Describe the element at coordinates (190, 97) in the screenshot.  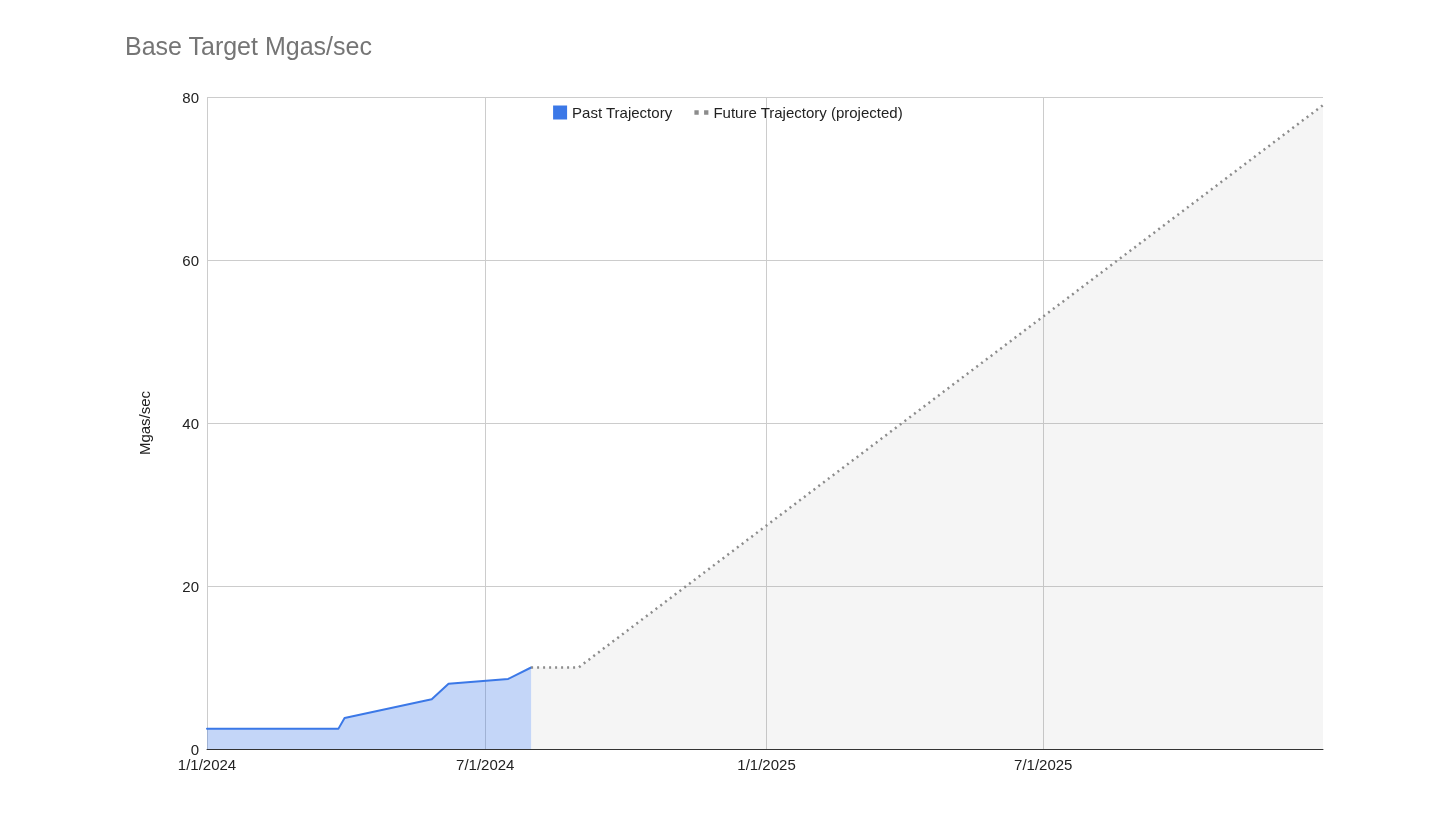
I see `y-tick-label: 80` at that location.